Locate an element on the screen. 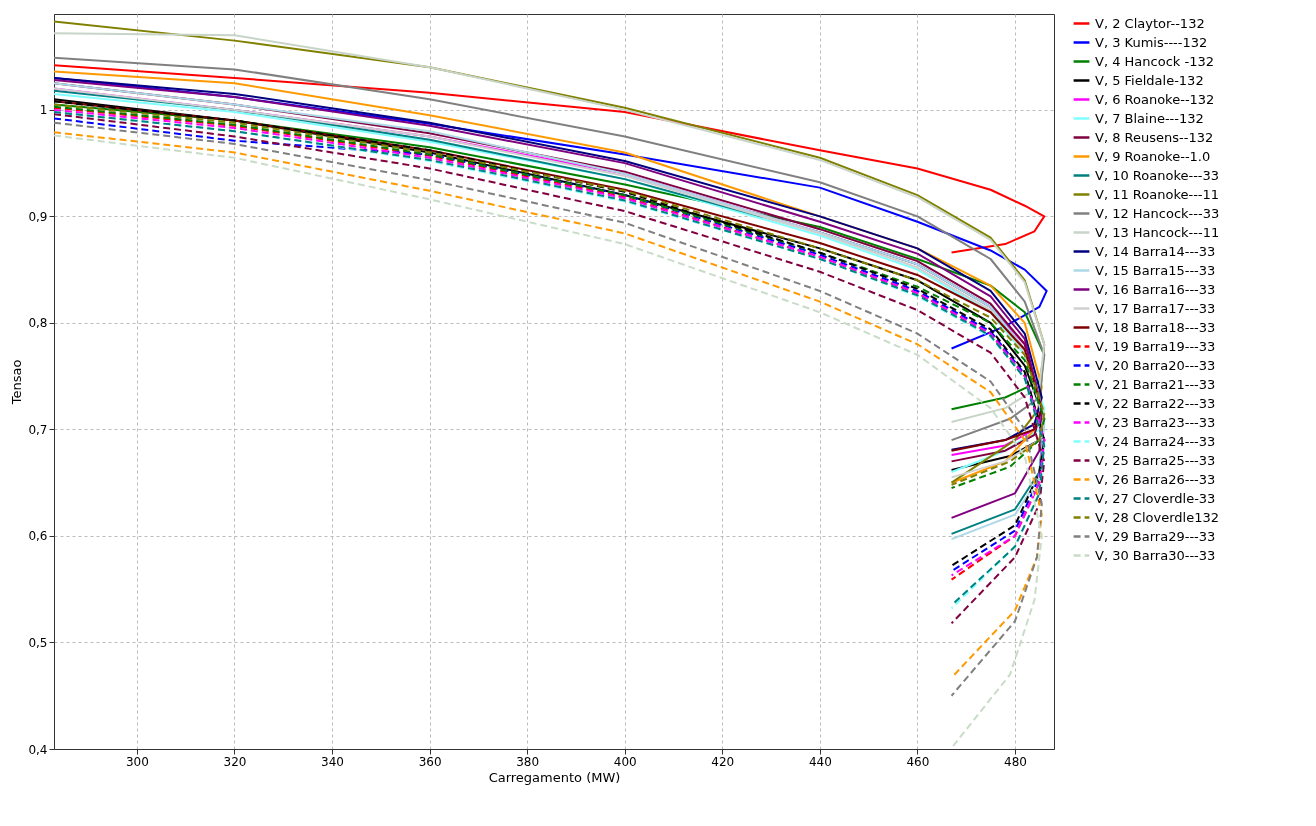  x-tick-label: 380 is located at coordinates (528, 761).